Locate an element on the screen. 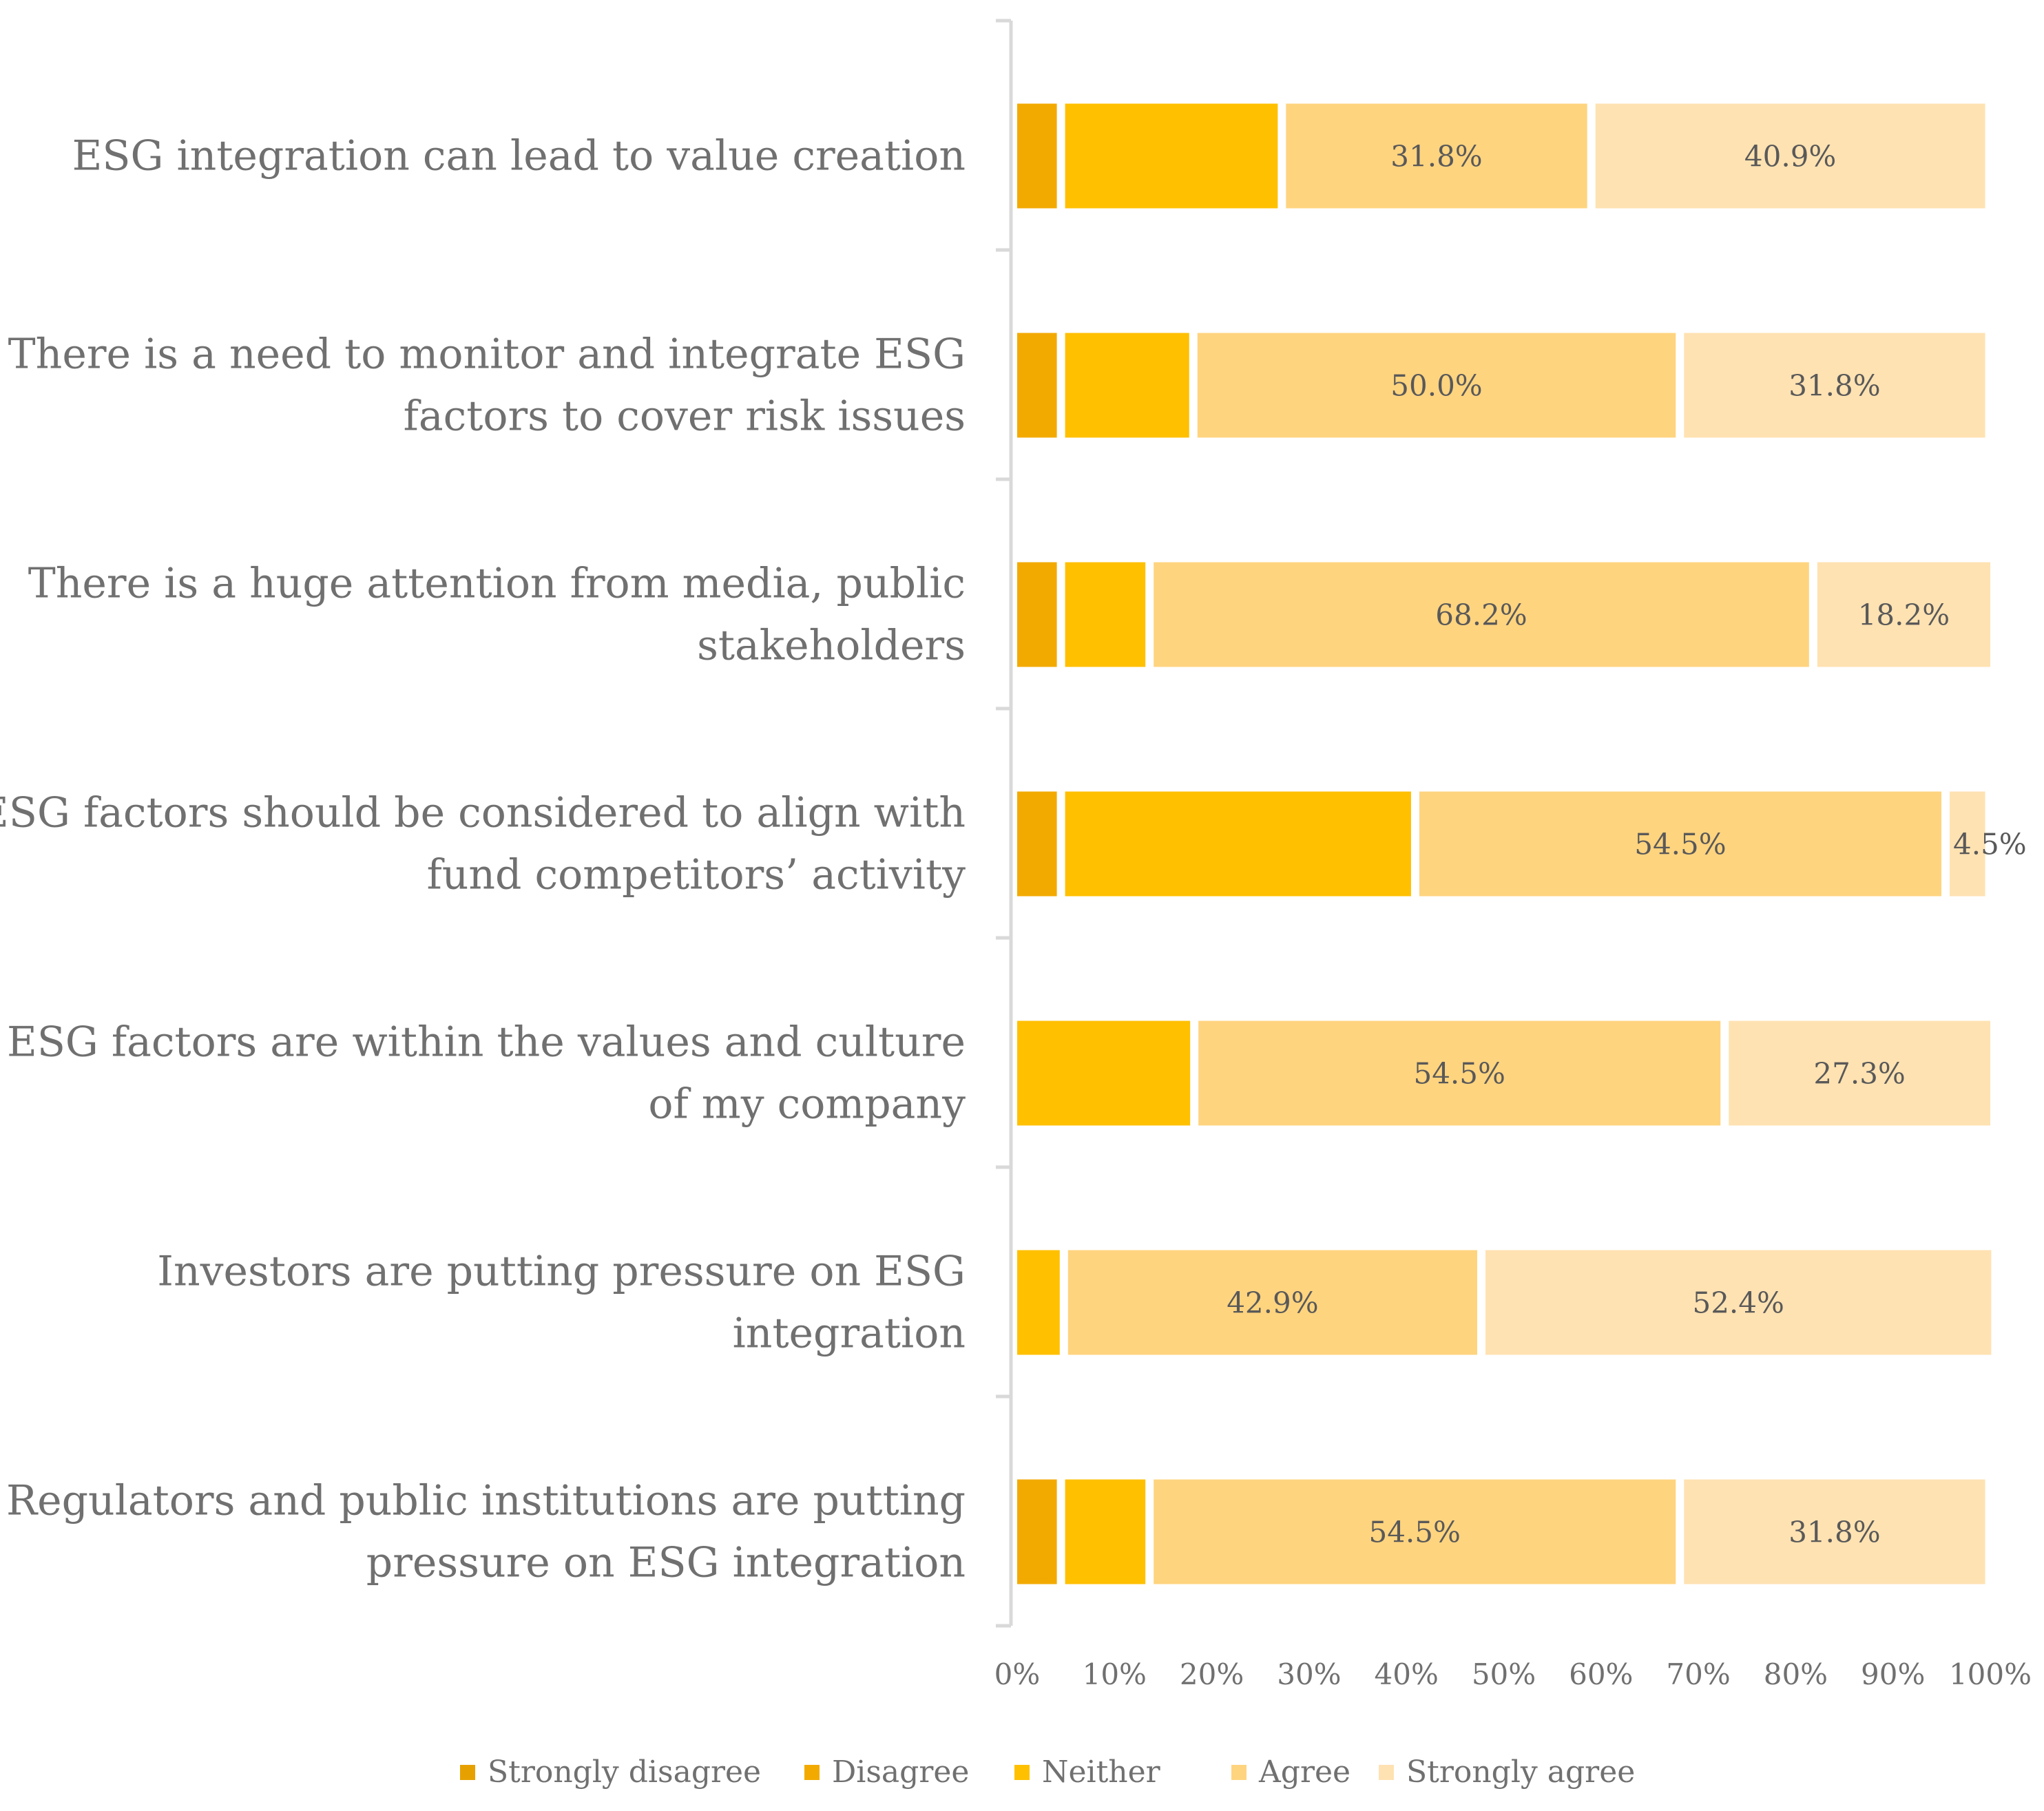 Image resolution: width=2044 pixels, height=1811 pixels. x-tick-label: 60% is located at coordinates (1601, 1674).